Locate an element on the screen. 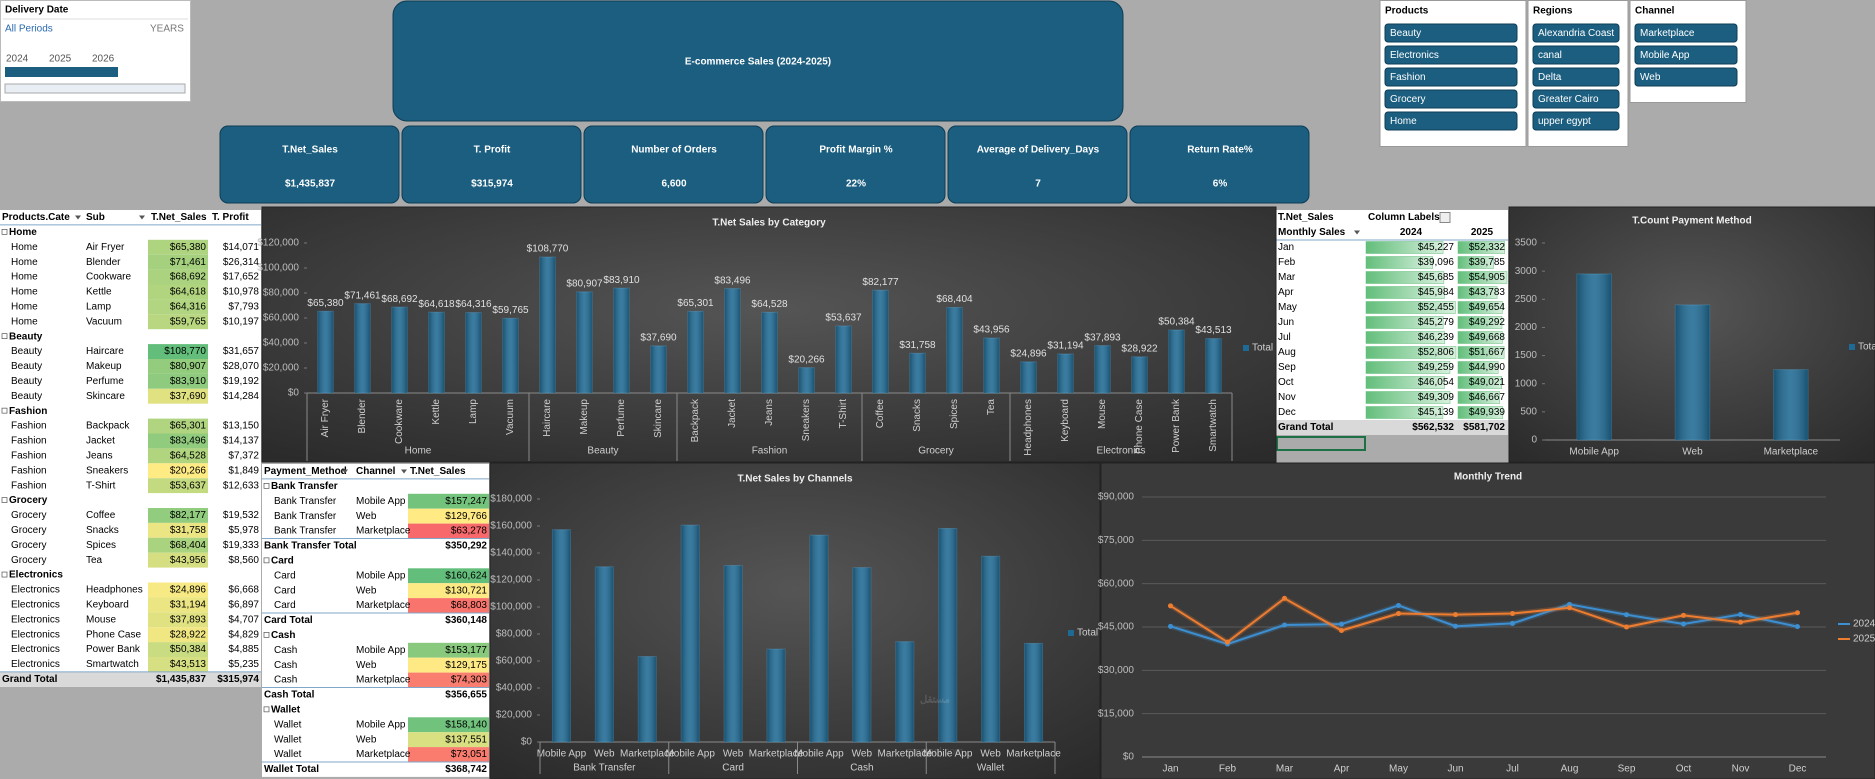  y-tick-label: 1500 is located at coordinates (1526, 355).